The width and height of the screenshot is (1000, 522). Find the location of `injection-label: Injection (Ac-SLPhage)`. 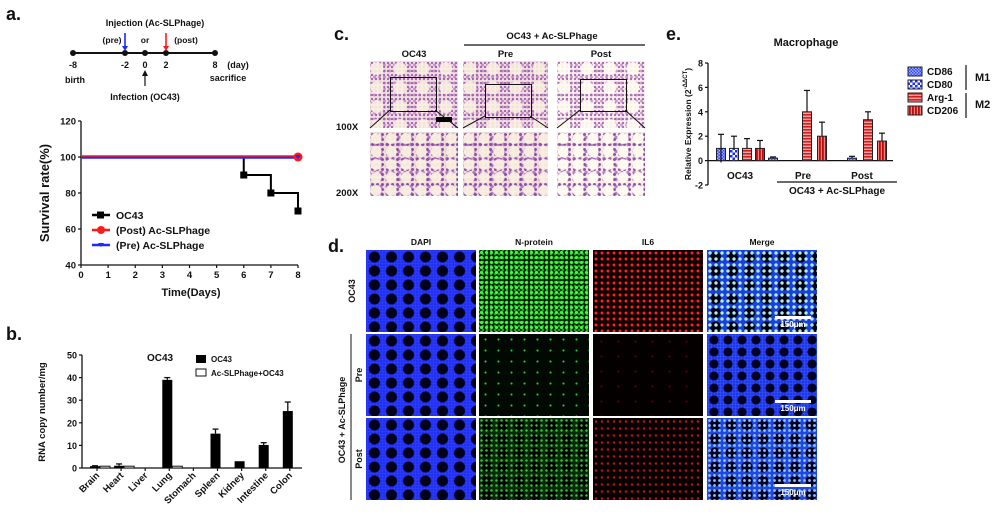

injection-label: Injection (Ac-SLPhage) is located at coordinates (155, 23).